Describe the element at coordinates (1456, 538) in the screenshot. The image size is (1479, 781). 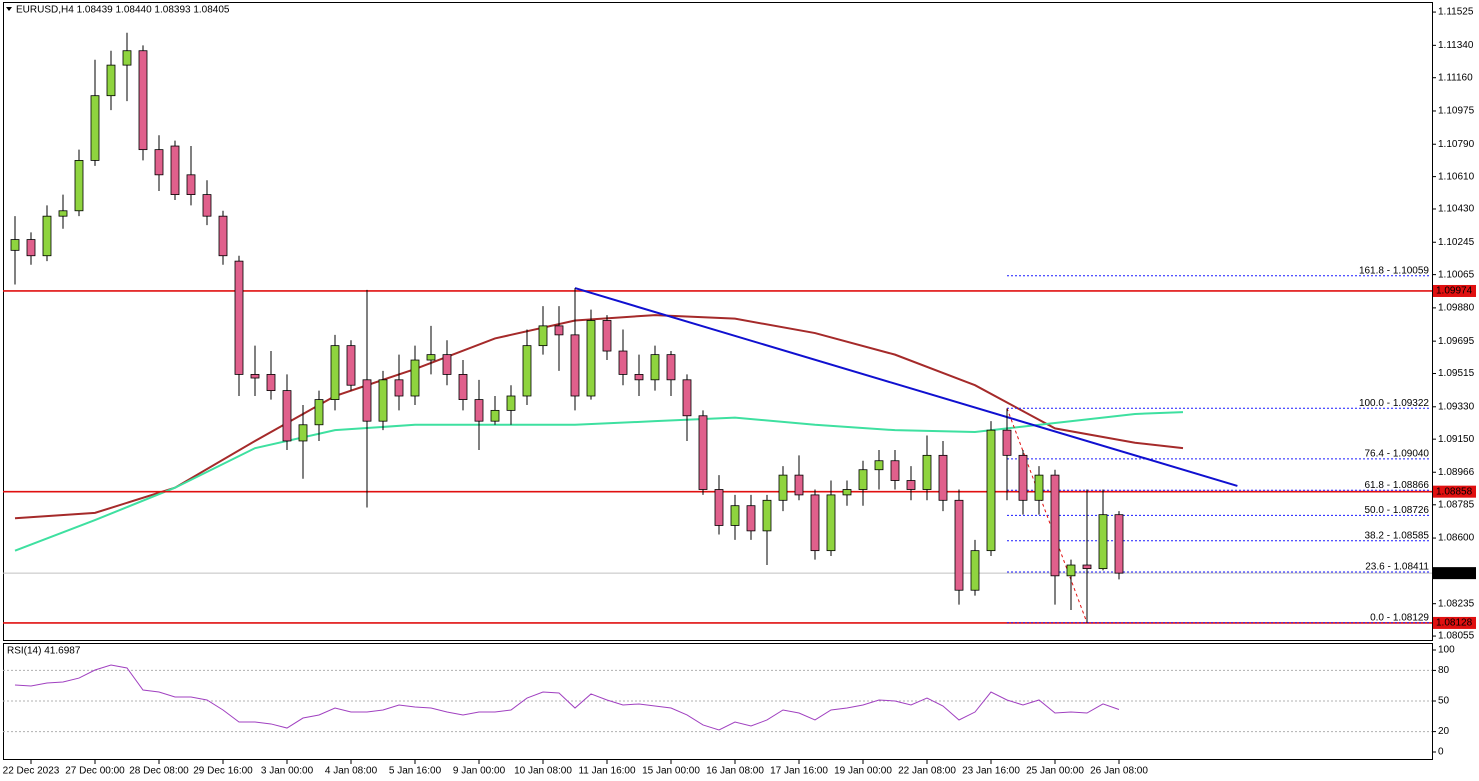
I see `y-tick-label: 1.08600` at that location.